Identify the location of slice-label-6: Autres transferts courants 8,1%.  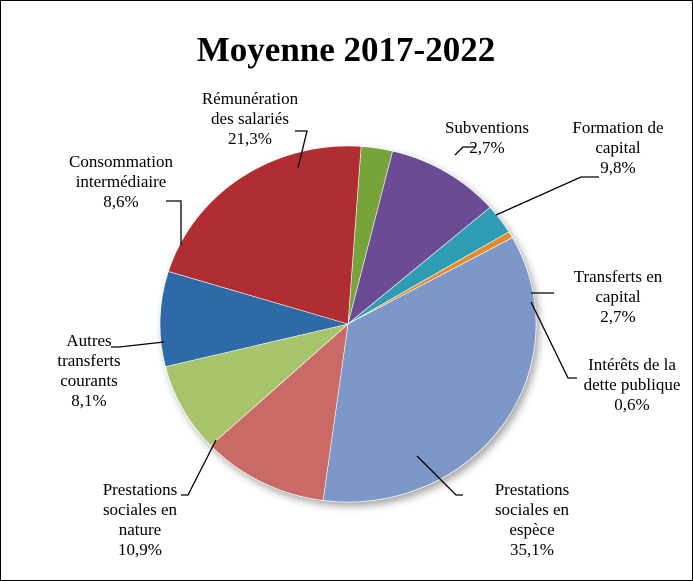
(88, 370).